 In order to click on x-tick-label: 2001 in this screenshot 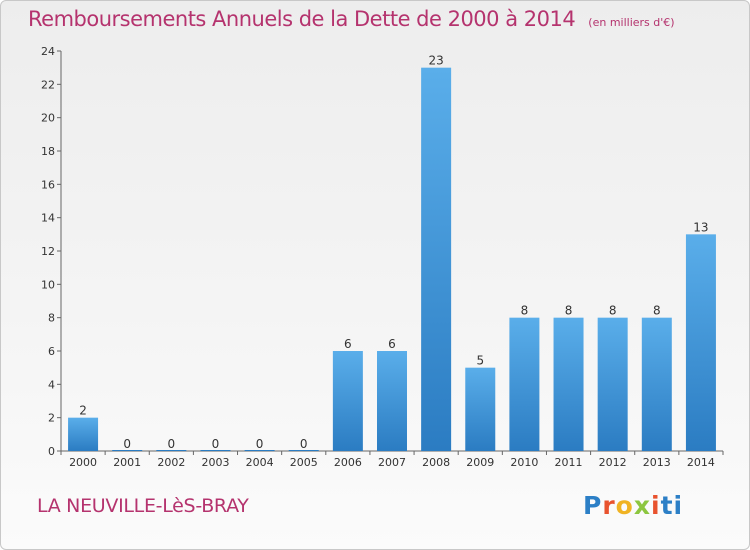, I will do `click(127, 462)`.